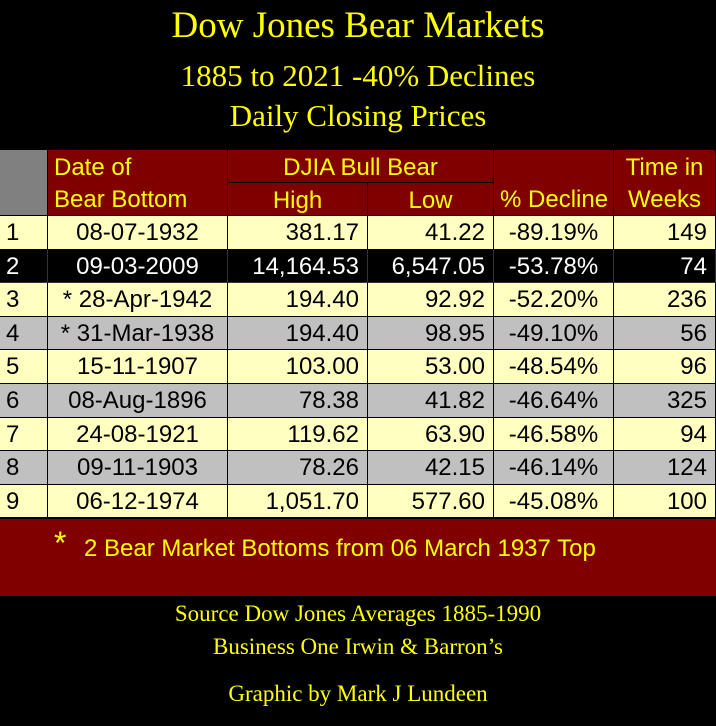 This screenshot has height=726, width=716. I want to click on cell-low: 63.90, so click(431, 434).